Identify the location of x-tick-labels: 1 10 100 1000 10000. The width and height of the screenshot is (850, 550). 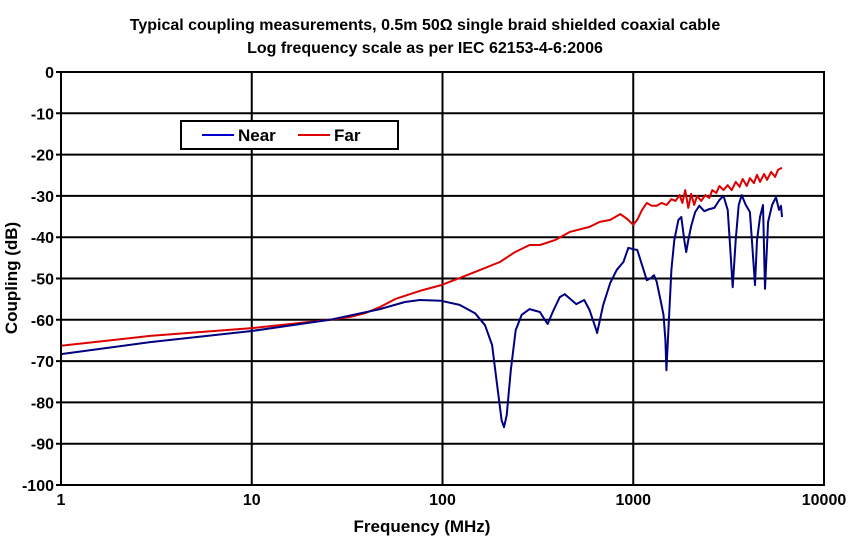
(452, 500).